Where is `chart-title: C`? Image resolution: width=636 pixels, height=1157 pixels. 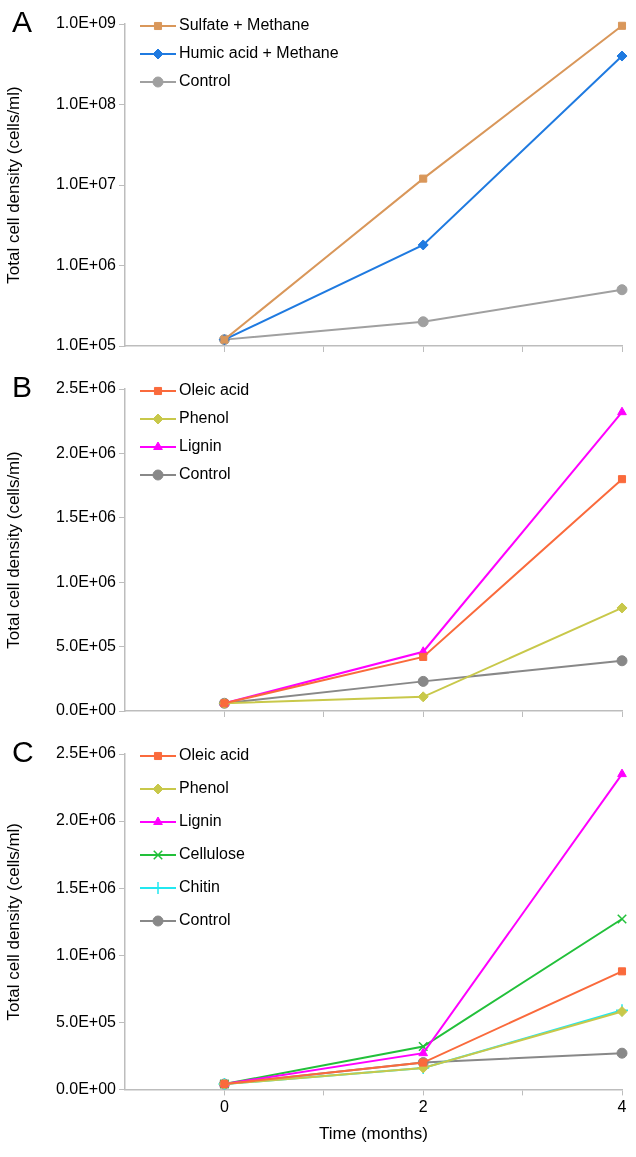 chart-title: C is located at coordinates (23, 752).